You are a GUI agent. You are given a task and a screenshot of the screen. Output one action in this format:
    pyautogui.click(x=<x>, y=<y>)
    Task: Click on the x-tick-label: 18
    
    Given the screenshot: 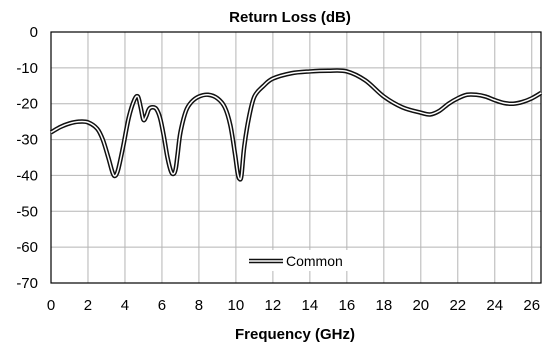 What is the action you would take?
    pyautogui.click(x=383, y=305)
    